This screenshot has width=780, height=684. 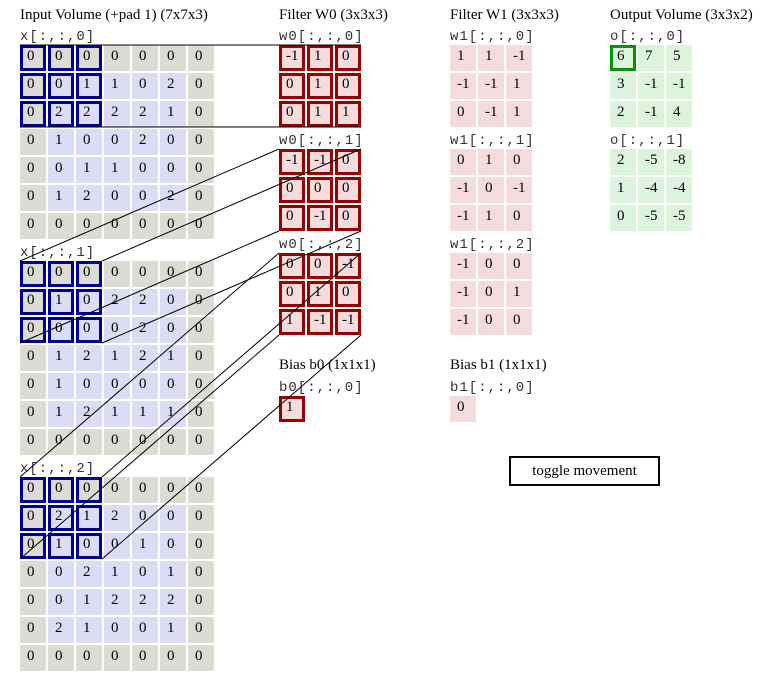 What do you see at coordinates (648, 141) in the screenshot?
I see `output-slice-label: o[:,:,1]` at bounding box center [648, 141].